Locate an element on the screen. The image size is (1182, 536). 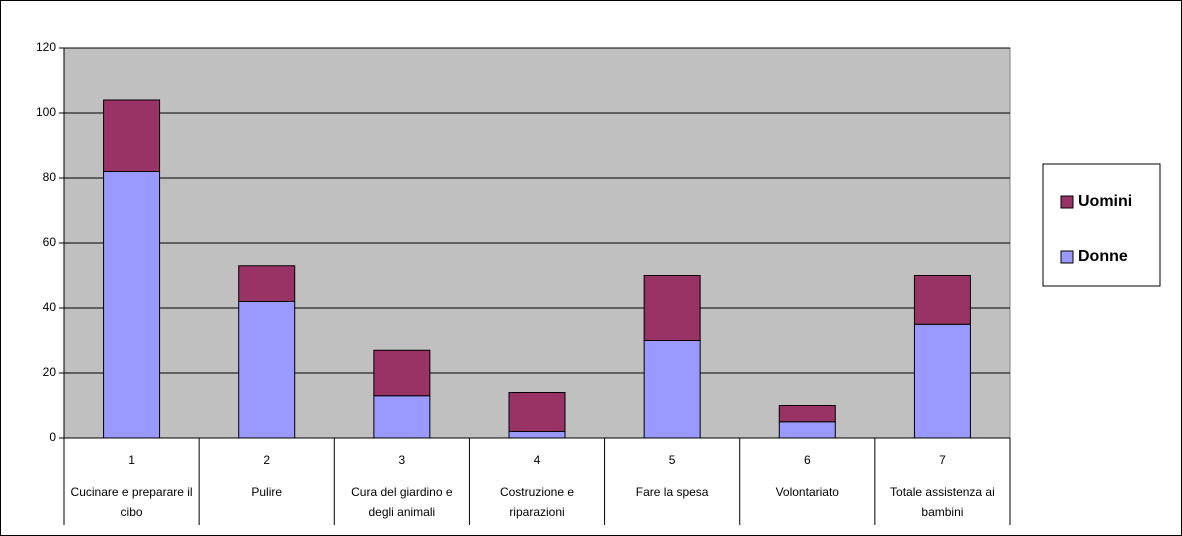
category-number: 1 is located at coordinates (131, 460).